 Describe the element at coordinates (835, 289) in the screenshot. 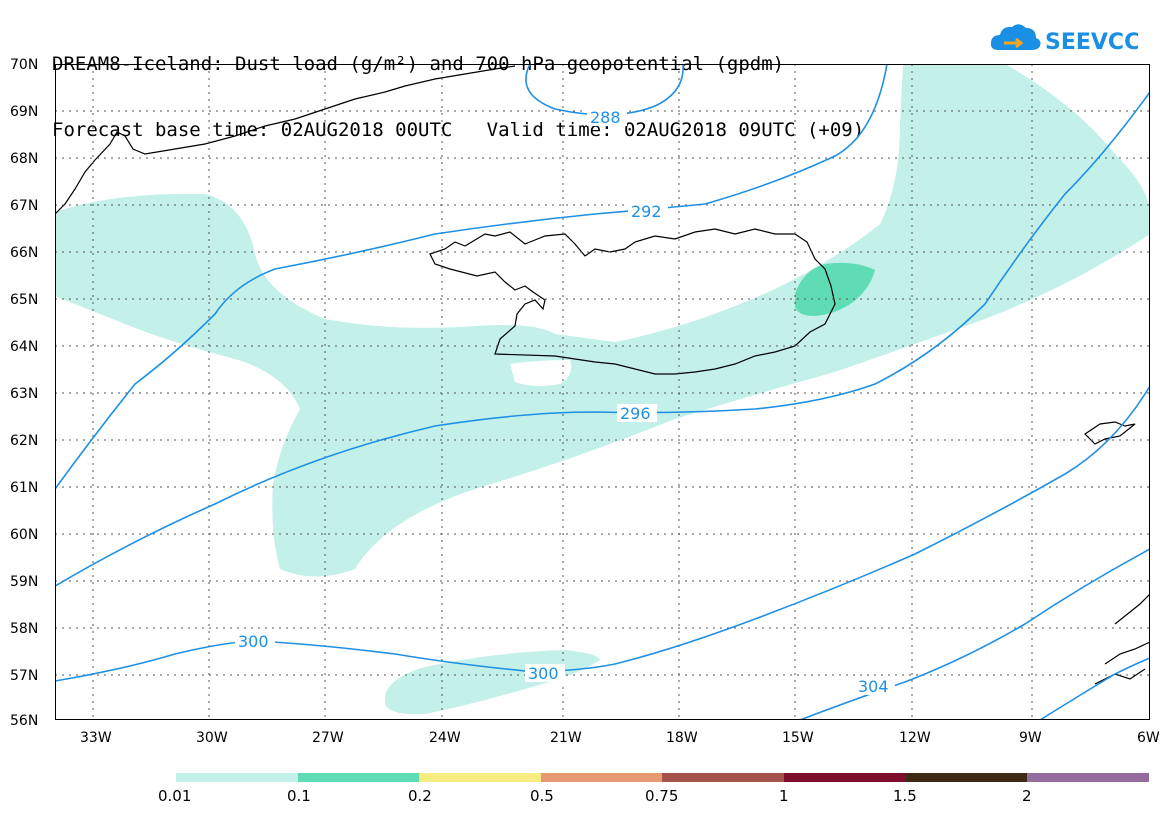

I see `dust-area-east` at that location.